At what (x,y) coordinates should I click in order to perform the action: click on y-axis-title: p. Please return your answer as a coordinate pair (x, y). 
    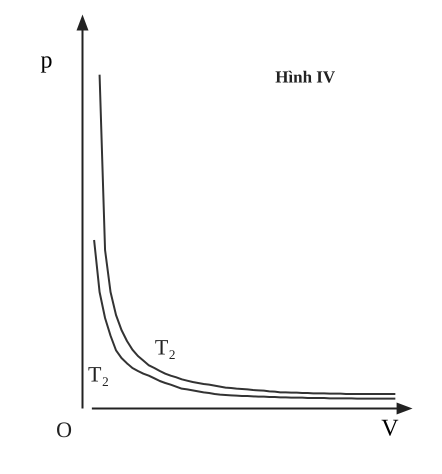
    Looking at the image, I should click on (46, 61).